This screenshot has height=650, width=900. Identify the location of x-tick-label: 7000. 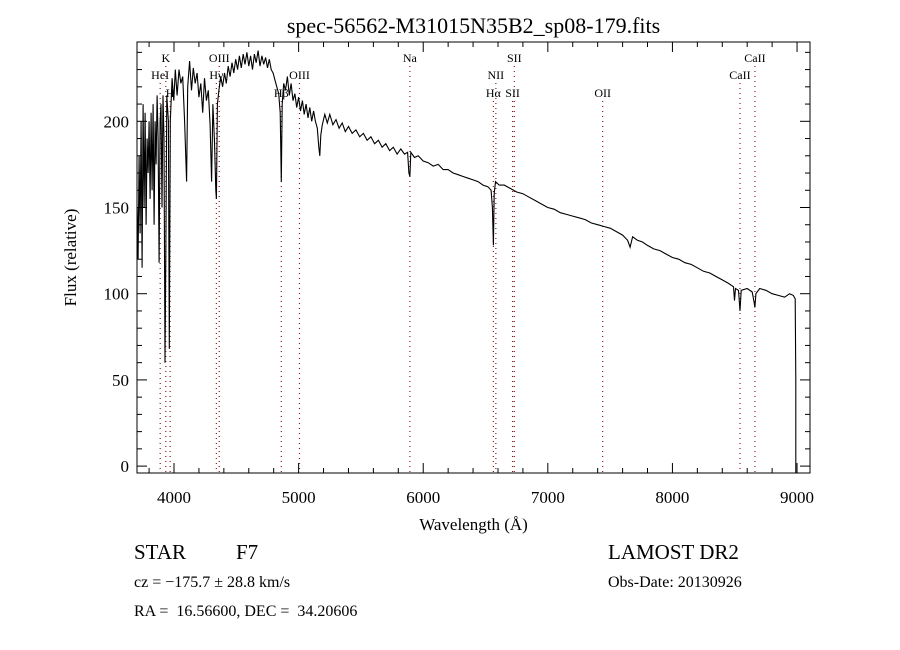
(548, 497).